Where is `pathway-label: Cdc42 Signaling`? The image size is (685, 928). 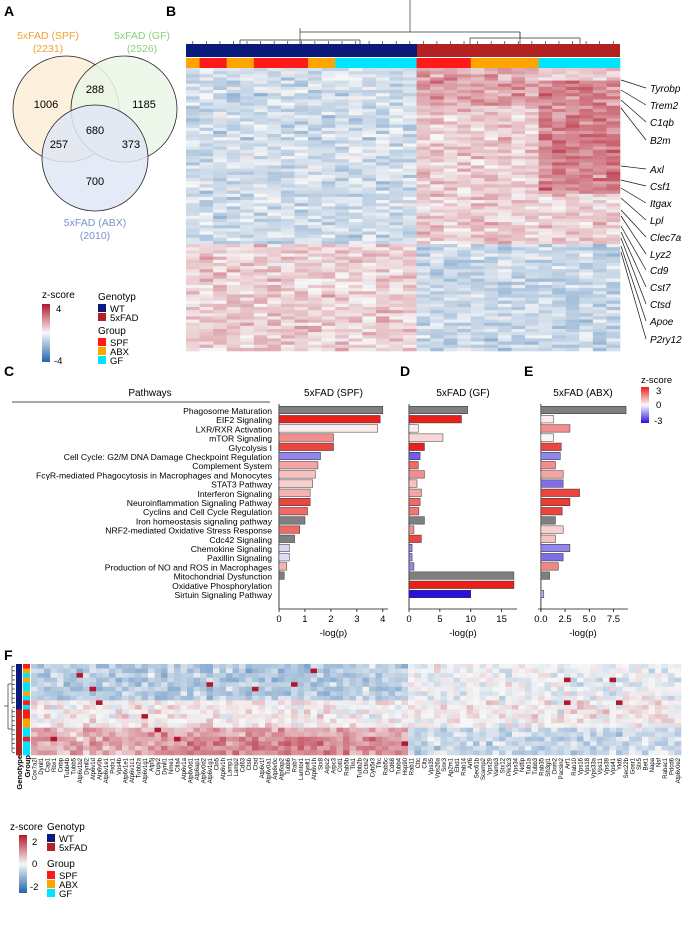
pathway-label: Cdc42 Signaling is located at coordinates (240, 540).